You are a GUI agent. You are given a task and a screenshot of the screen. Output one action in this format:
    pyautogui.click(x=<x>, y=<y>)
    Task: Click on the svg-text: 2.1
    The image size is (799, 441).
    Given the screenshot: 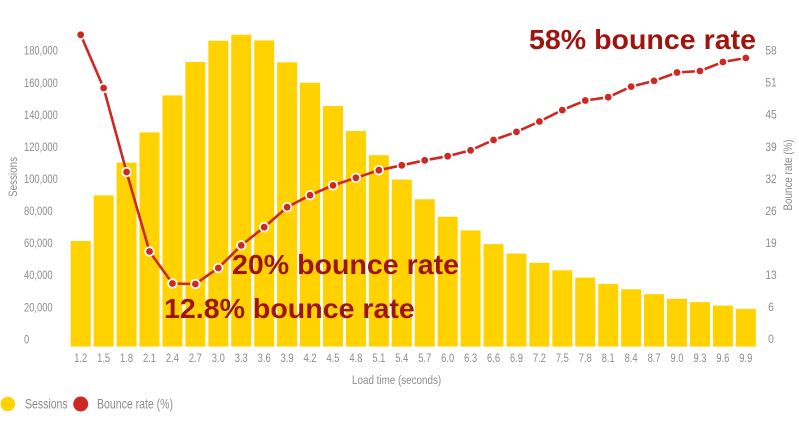 What is the action you would take?
    pyautogui.click(x=149, y=358)
    